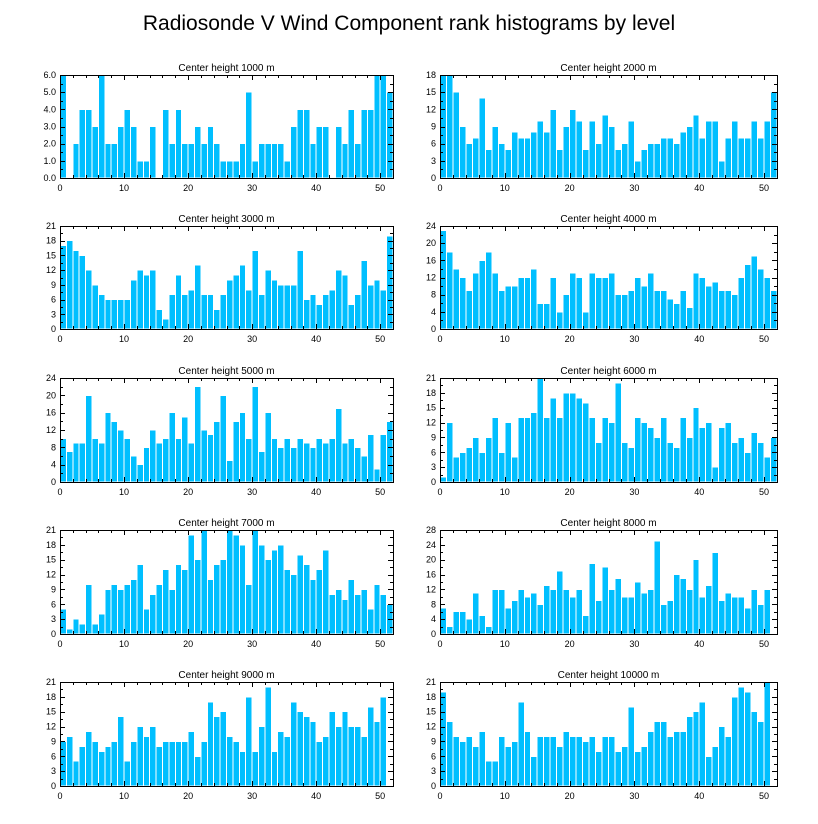  I want to click on y-tick-label: 0, so click(433, 329).